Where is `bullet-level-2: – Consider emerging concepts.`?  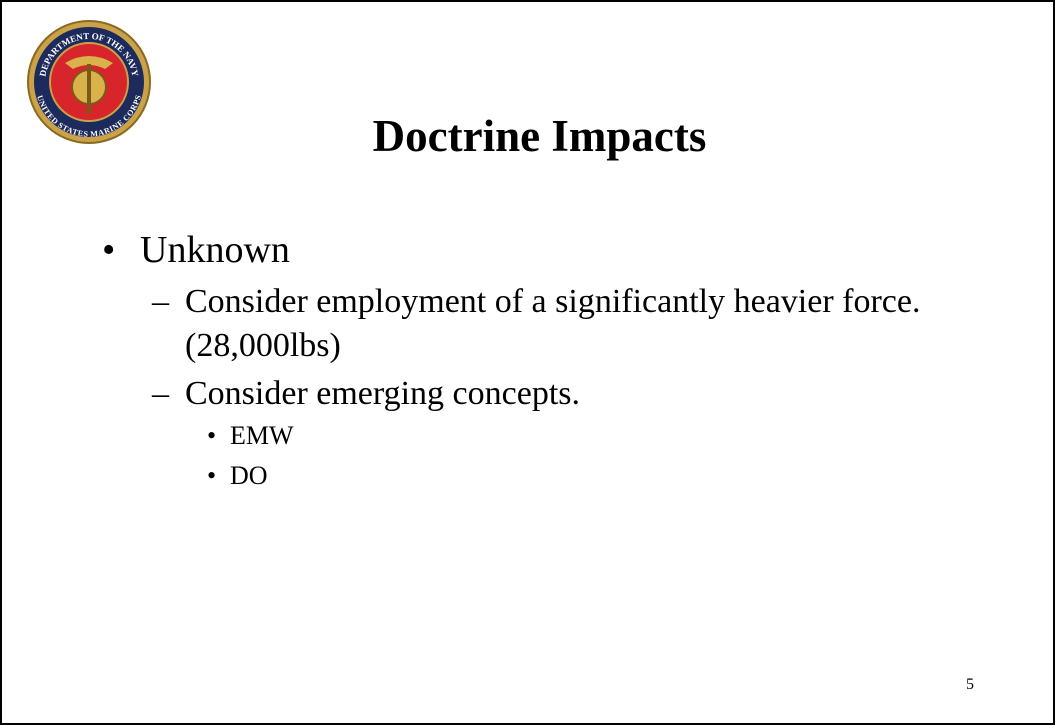 bullet-level-2: – Consider emerging concepts. is located at coordinates (543, 394).